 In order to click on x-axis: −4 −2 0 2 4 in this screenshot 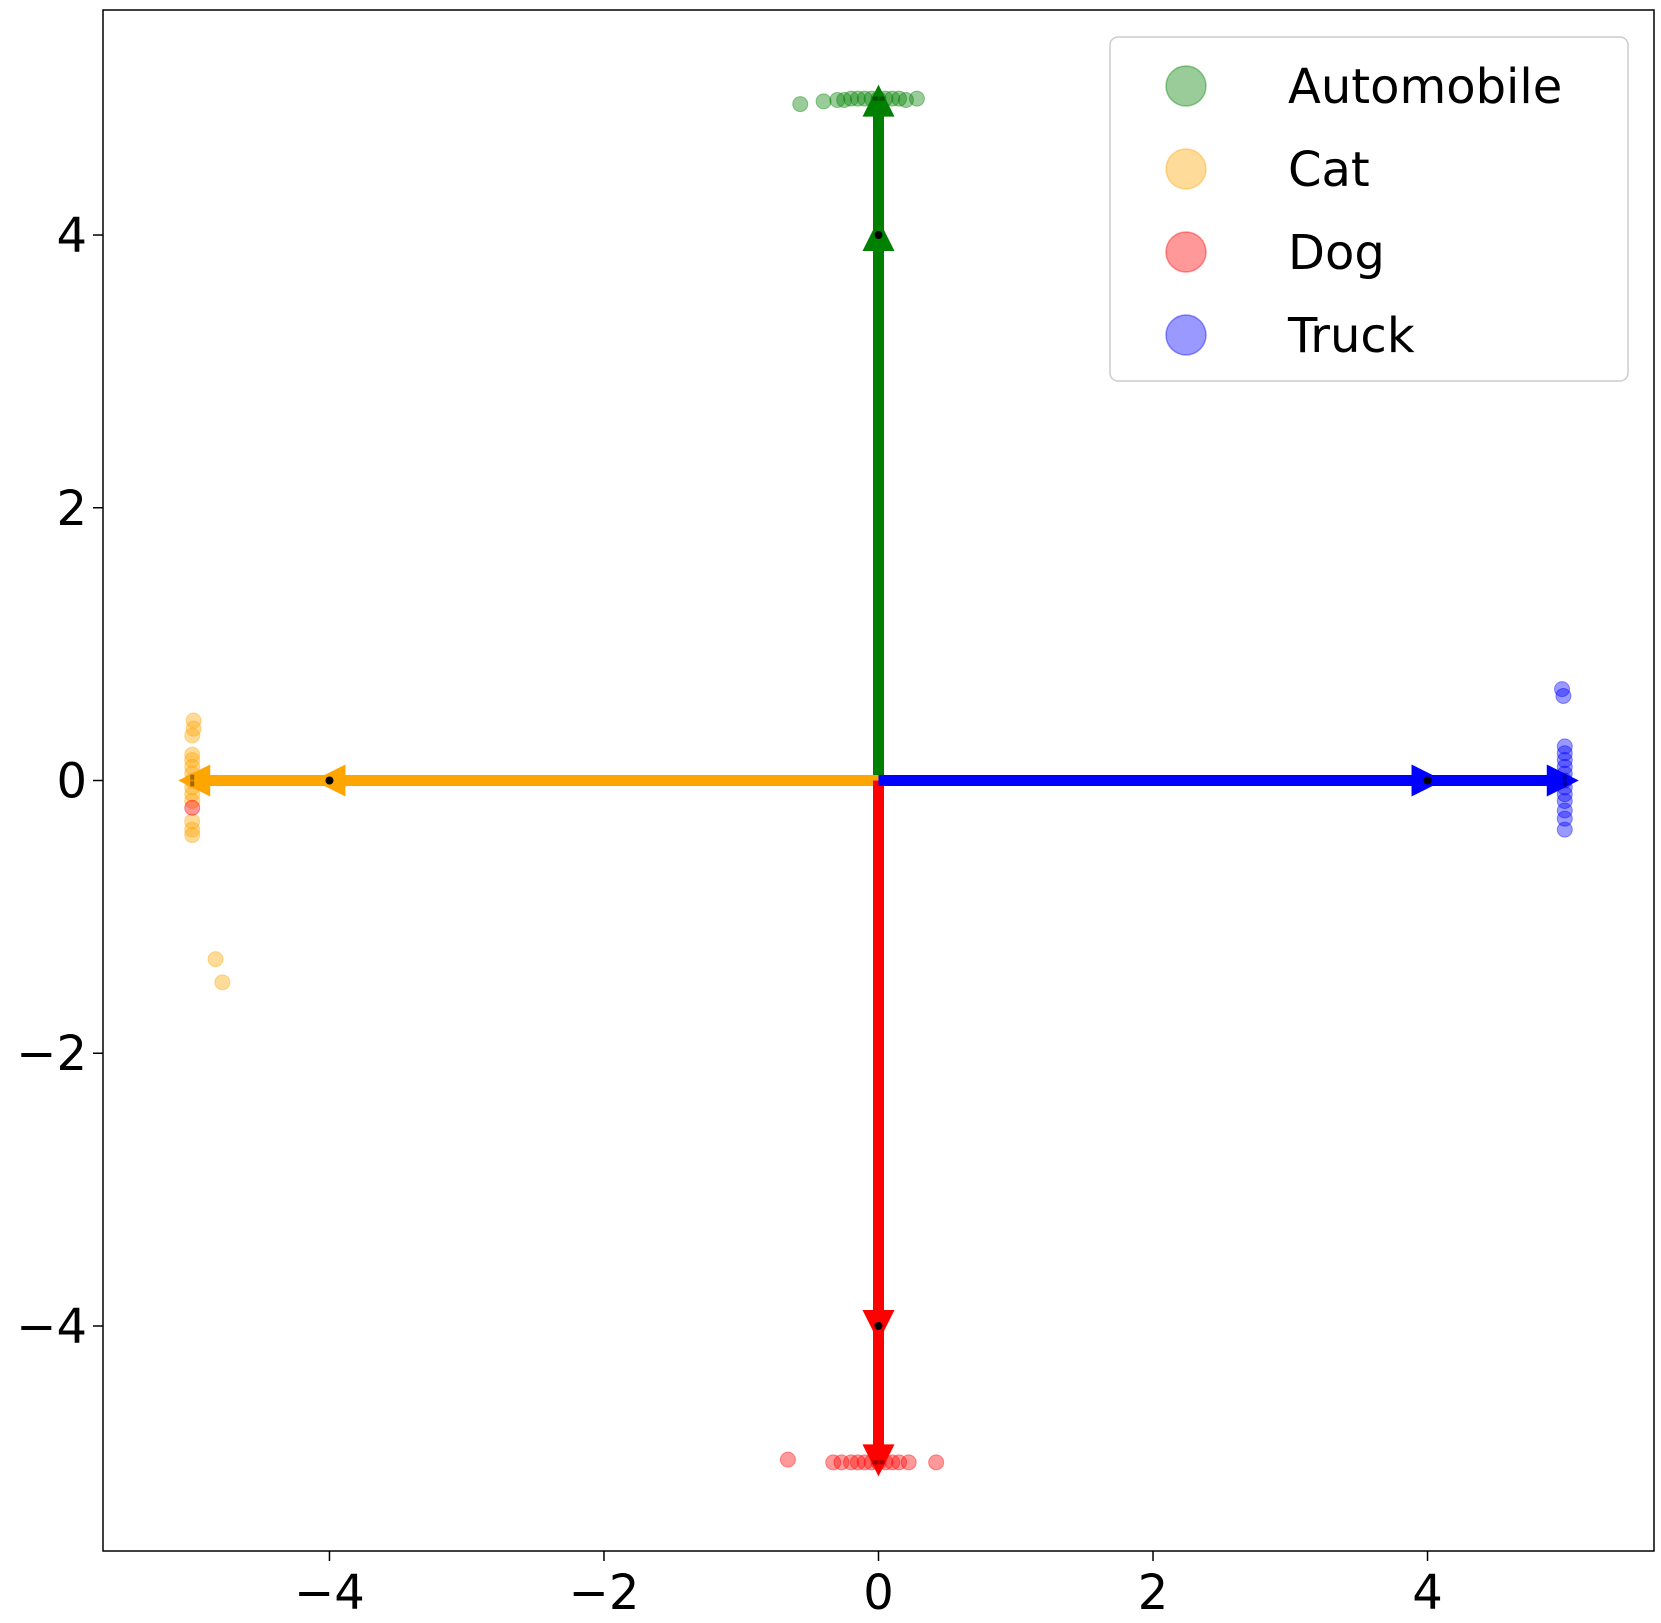, I will do `click(868, 1586)`.